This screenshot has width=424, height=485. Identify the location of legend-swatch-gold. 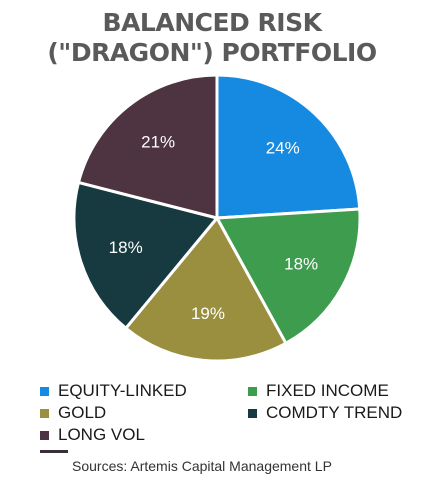
(44, 413).